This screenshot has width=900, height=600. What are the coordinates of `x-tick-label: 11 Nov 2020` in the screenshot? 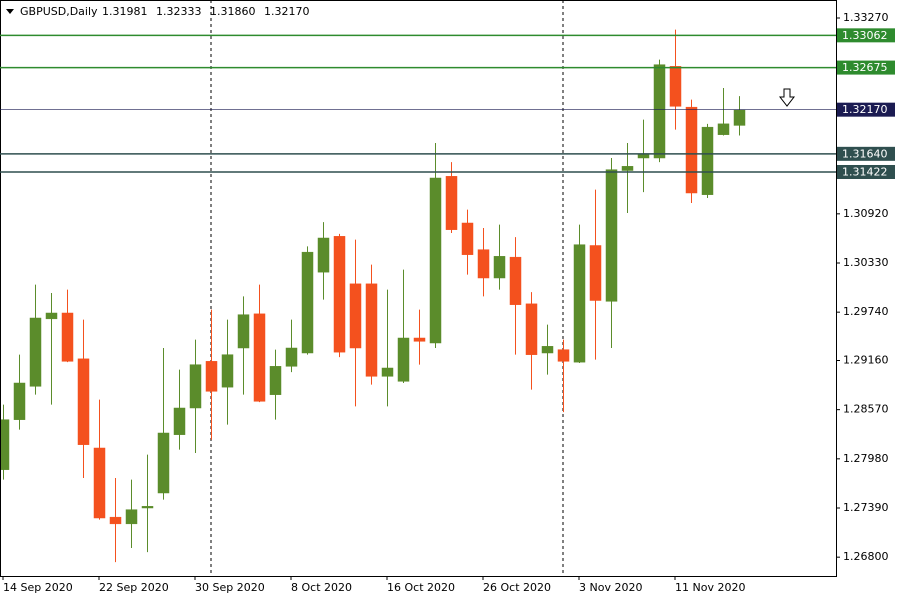 It's located at (710, 587).